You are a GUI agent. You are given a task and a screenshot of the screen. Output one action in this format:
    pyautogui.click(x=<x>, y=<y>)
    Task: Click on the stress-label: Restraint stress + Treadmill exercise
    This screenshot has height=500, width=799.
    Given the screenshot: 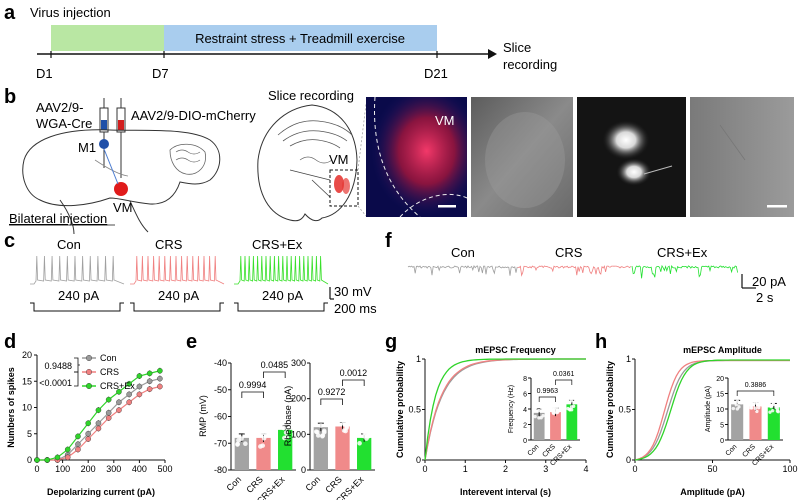 What is the action you would take?
    pyautogui.click(x=300, y=38)
    